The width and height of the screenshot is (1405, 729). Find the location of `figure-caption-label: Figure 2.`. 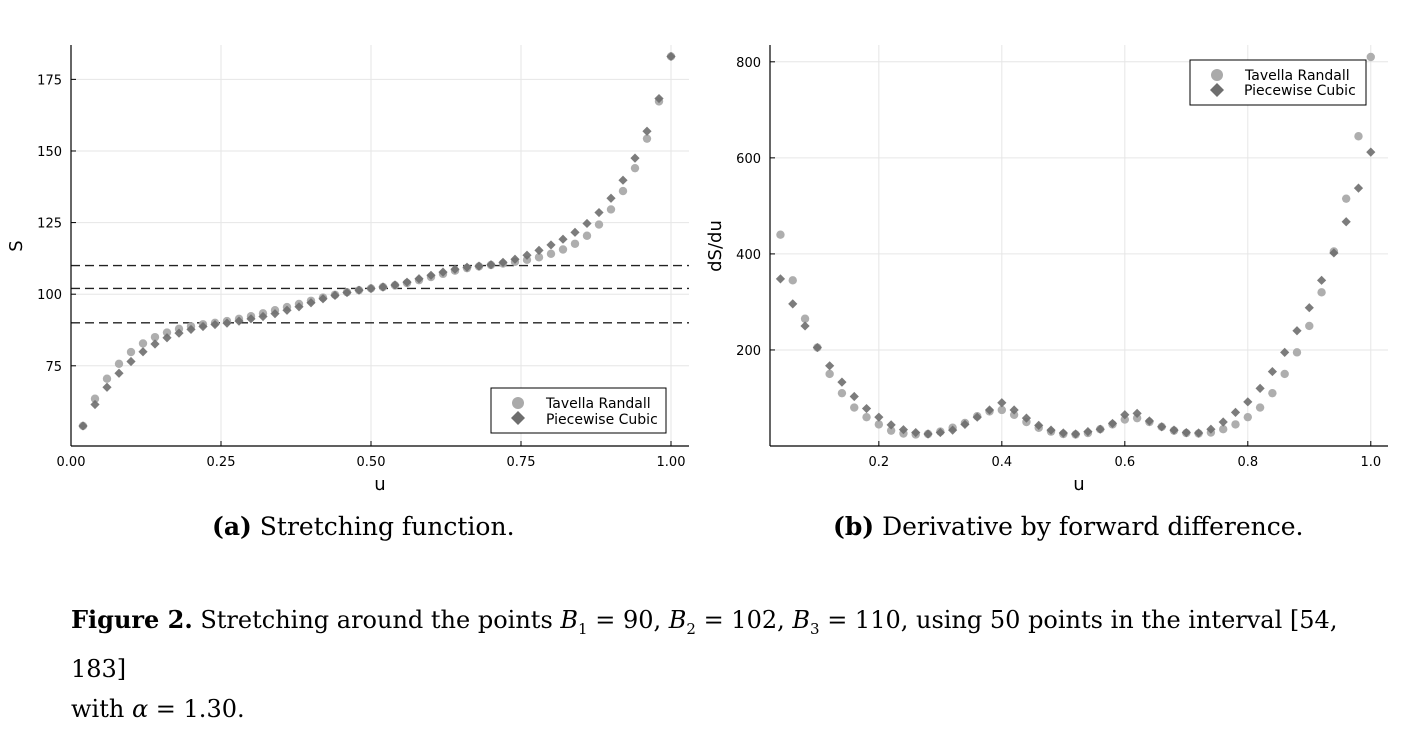

figure-caption-label: Figure 2. is located at coordinates (132, 619).